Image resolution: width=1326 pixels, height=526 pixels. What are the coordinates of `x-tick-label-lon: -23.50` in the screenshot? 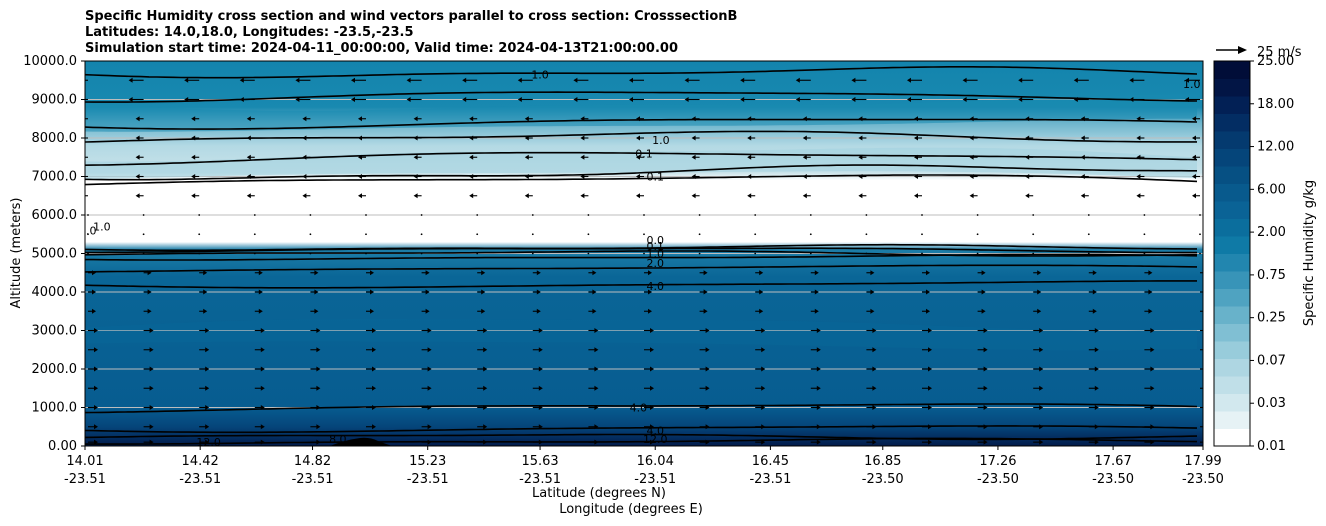 It's located at (1113, 479).